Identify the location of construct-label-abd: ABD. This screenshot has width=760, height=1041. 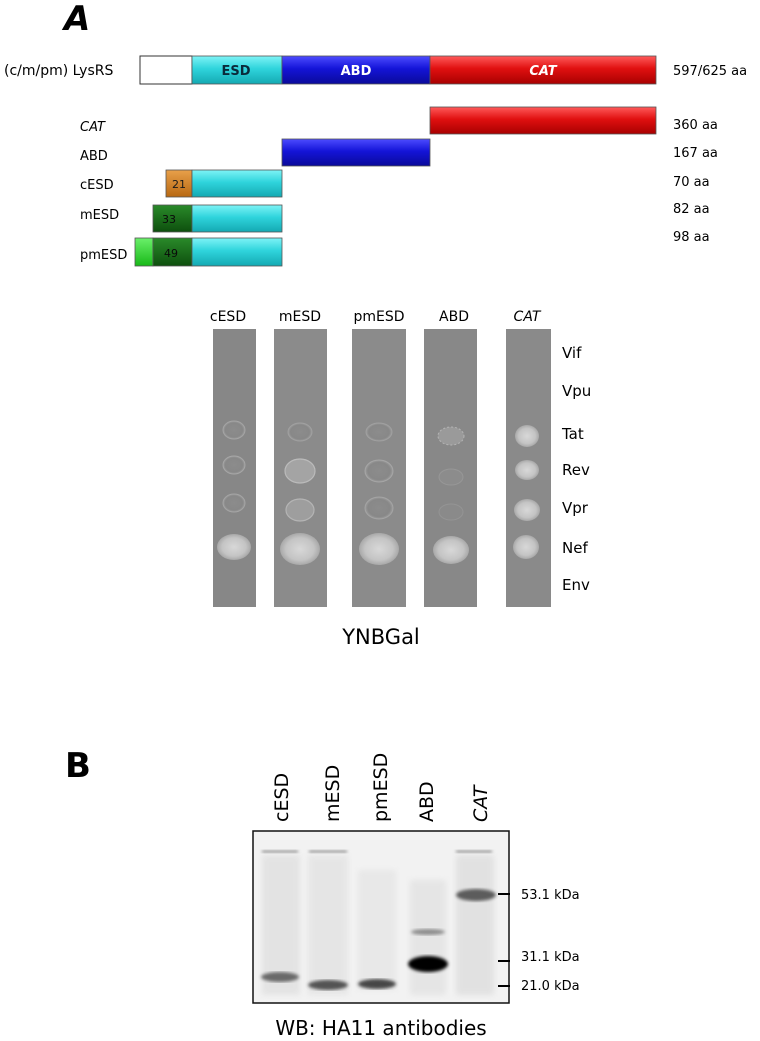
(94, 156).